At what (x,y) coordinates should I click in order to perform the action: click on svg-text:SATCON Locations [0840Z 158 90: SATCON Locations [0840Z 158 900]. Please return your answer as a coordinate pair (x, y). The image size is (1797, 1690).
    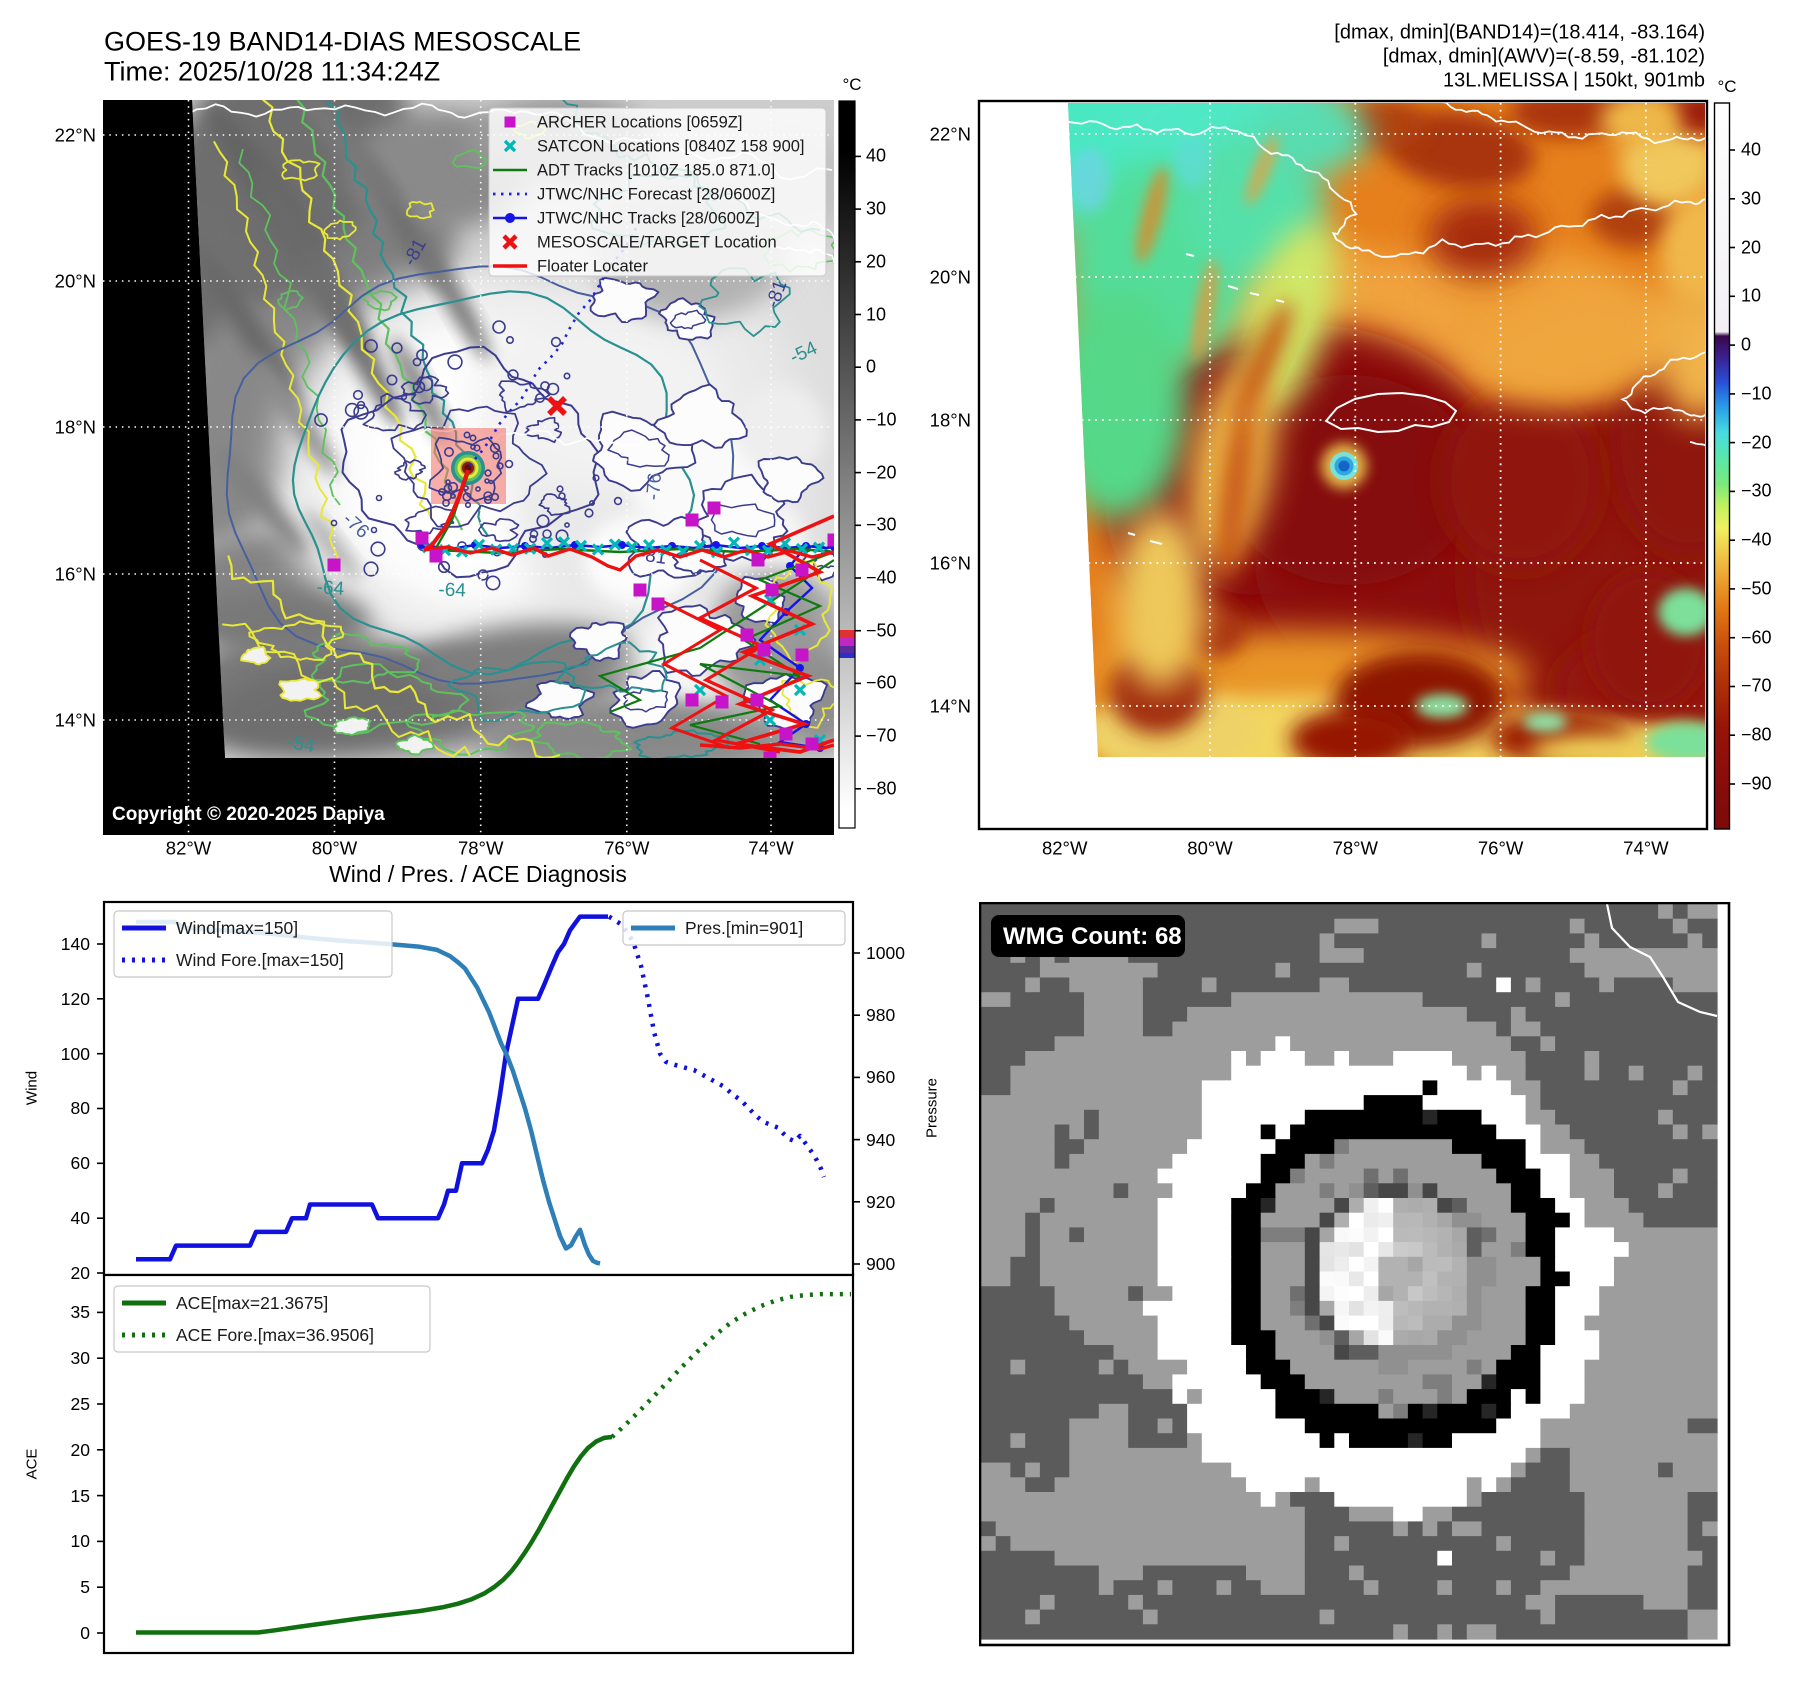
    Looking at the image, I should click on (671, 147).